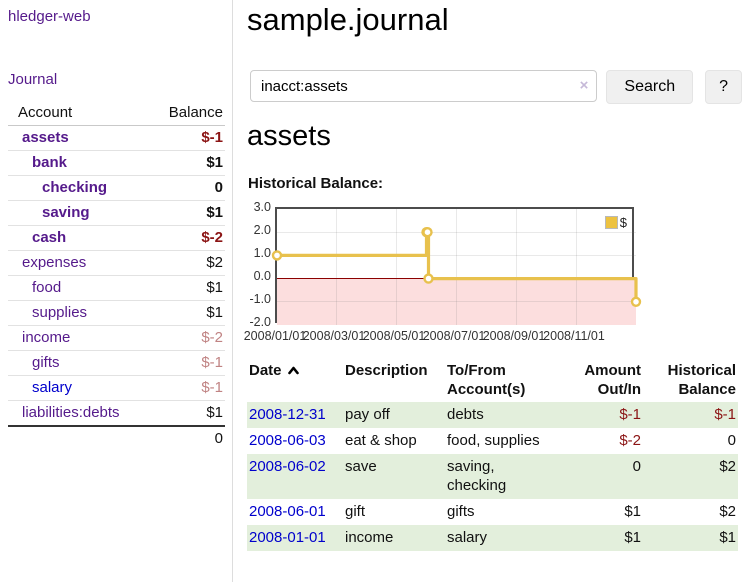 Image resolution: width=742 pixels, height=582 pixels. What do you see at coordinates (71, 412) in the screenshot?
I see `account-link-liabilities-debts: liabilities:debts` at bounding box center [71, 412].